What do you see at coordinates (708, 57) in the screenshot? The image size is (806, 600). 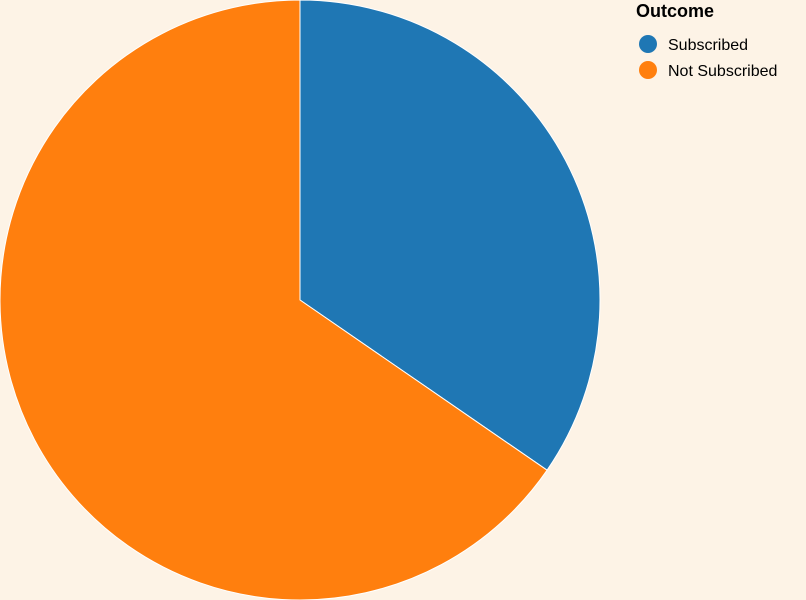 I see `legend-items: Subscribed Not Subscribed` at bounding box center [708, 57].